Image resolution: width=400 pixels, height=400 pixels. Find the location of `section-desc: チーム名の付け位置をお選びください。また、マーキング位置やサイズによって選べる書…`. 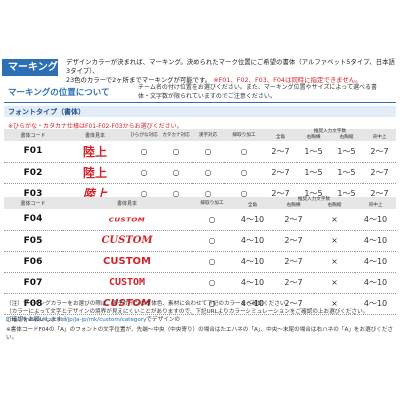

section-desc: チーム名の付け位置をお選びください。また、マーキング位置やサイズによって選べる書… is located at coordinates (257, 92).